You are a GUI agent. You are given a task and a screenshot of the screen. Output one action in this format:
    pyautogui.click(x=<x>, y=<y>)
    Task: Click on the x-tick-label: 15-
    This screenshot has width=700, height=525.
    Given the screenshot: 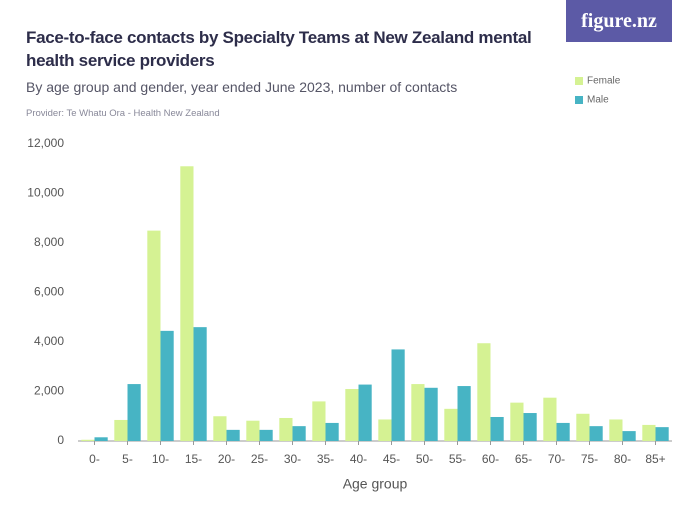 What is the action you would take?
    pyautogui.click(x=193, y=459)
    